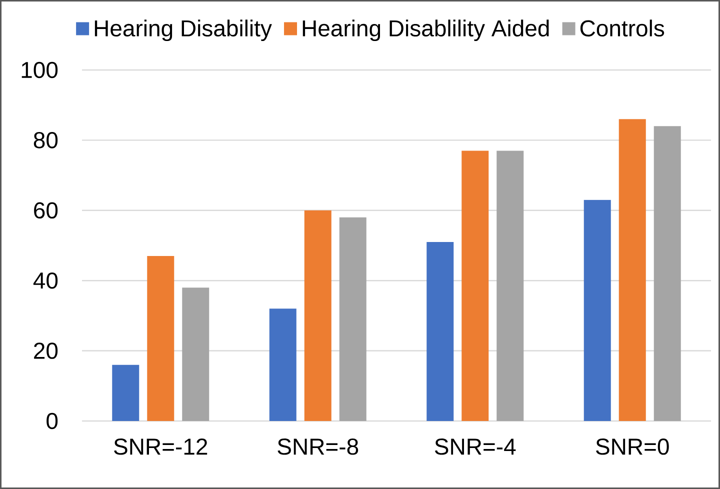 The width and height of the screenshot is (720, 489). I want to click on y-tick-label: 60, so click(46, 210).